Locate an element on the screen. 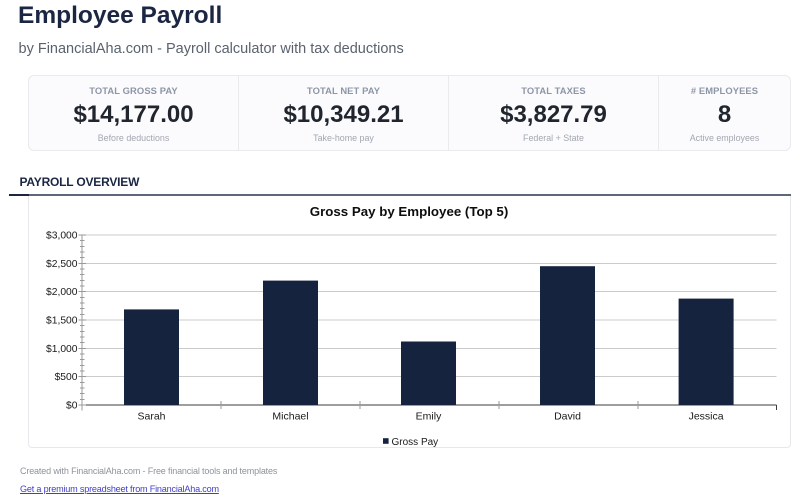 Image resolution: width=800 pixels, height=502 pixels. svg-text: $3,000 is located at coordinates (62, 236).